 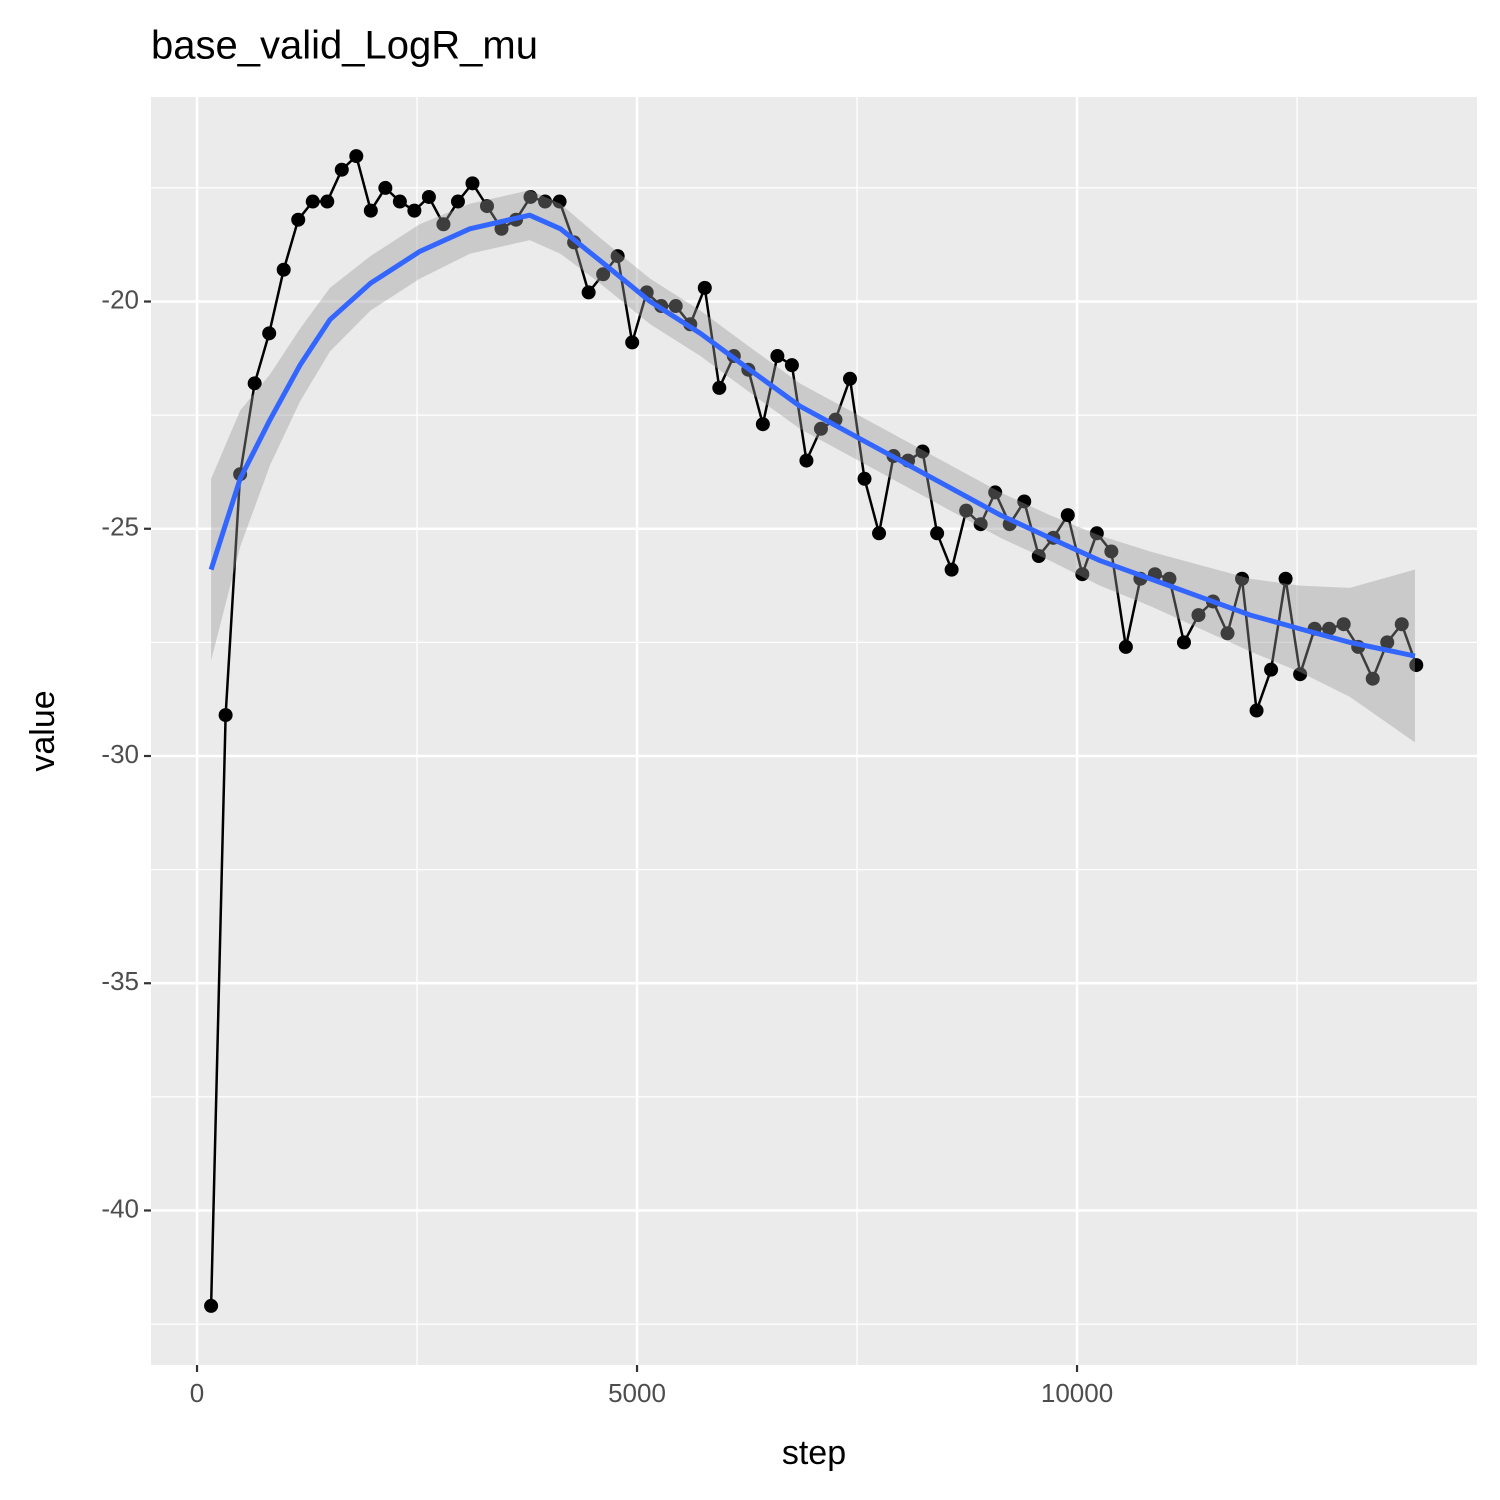 What do you see at coordinates (197, 1393) in the screenshot?
I see `x-tick-label: 0` at bounding box center [197, 1393].